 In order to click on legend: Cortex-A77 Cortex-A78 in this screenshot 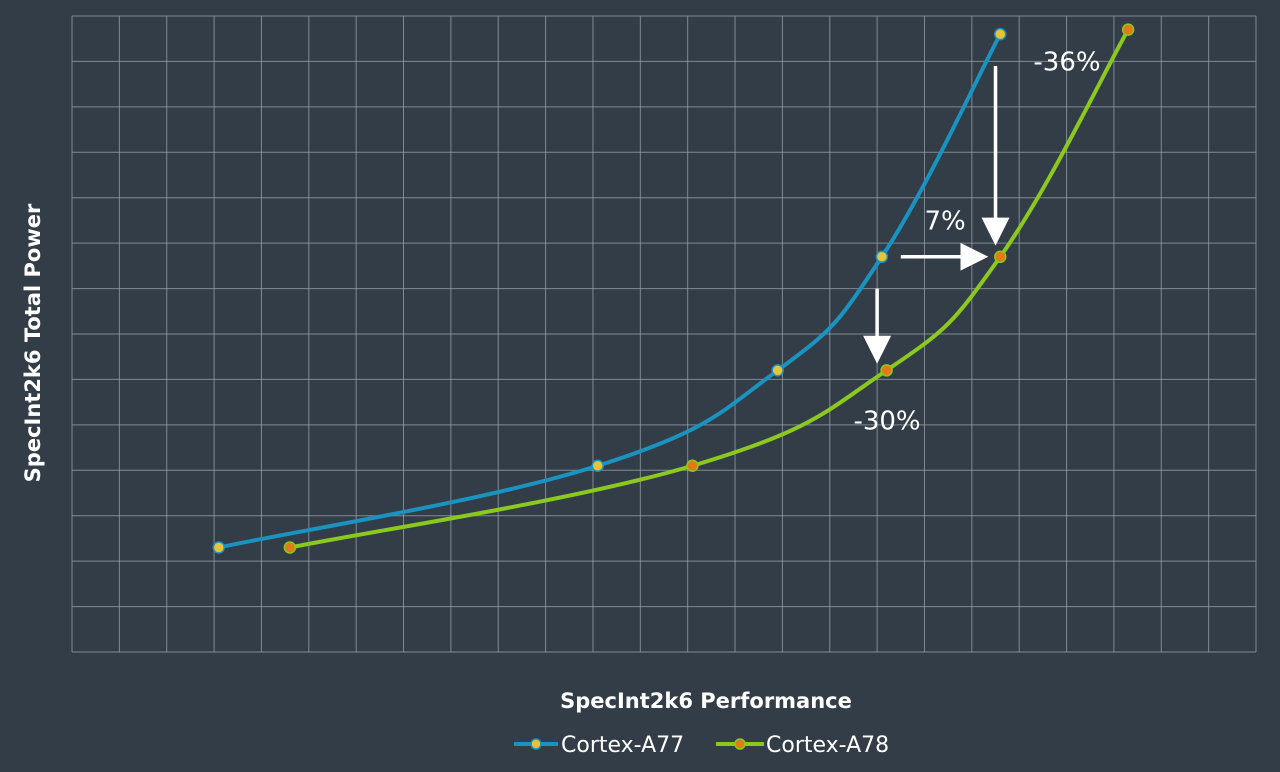, I will do `click(701, 745)`.